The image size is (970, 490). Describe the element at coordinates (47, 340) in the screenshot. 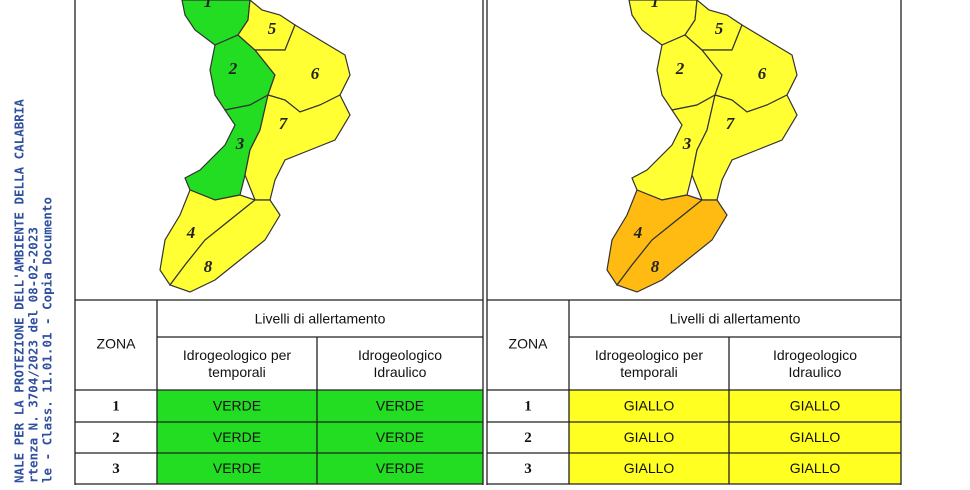

I see `sidebar-line: le - Class. 11.01.01 - Copia Documento` at that location.